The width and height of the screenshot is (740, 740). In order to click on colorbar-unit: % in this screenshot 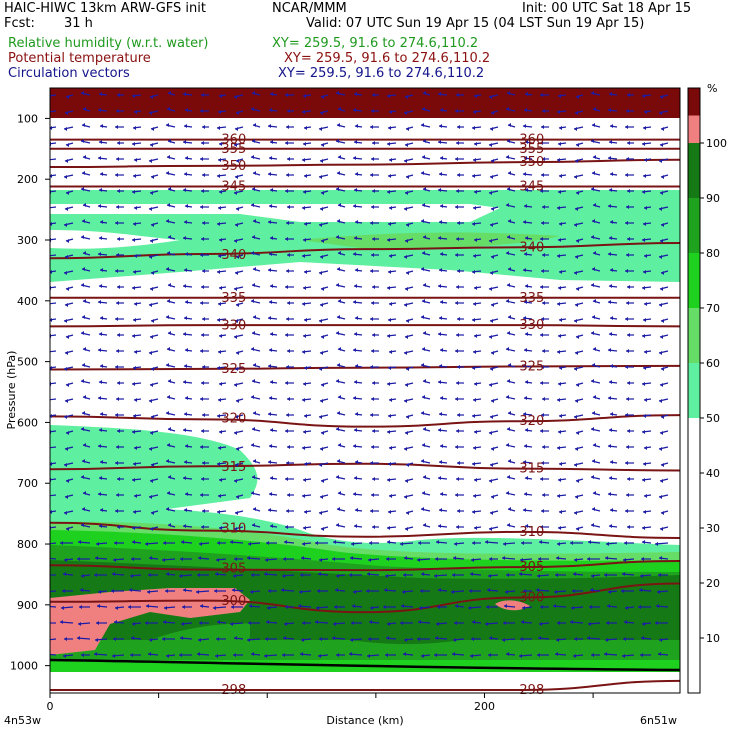, I will do `click(712, 88)`.